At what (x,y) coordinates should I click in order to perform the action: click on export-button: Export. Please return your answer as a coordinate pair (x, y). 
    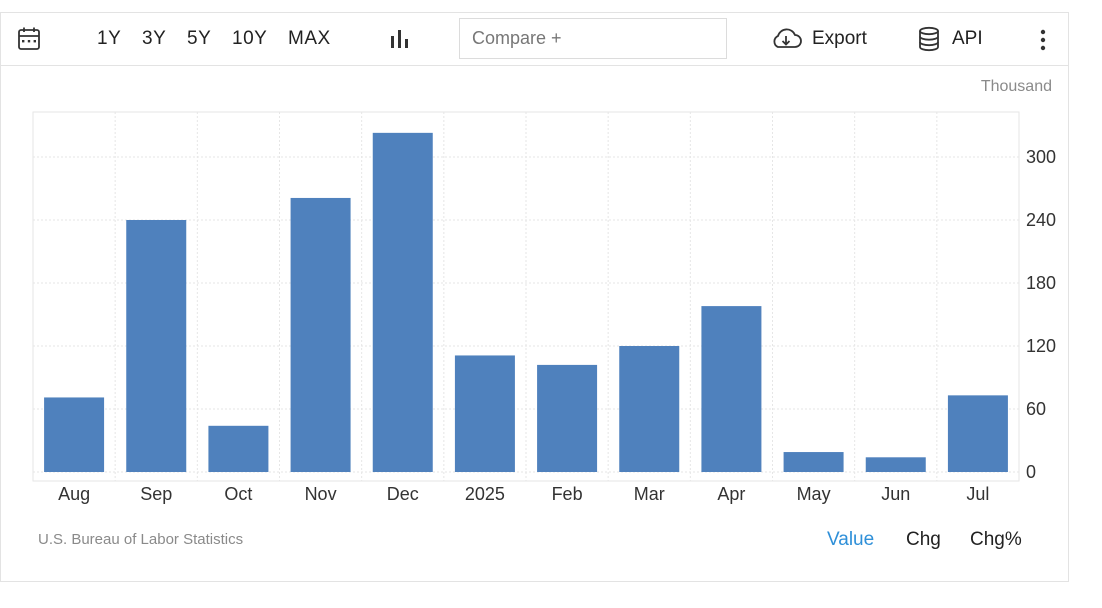
    Looking at the image, I should click on (839, 38).